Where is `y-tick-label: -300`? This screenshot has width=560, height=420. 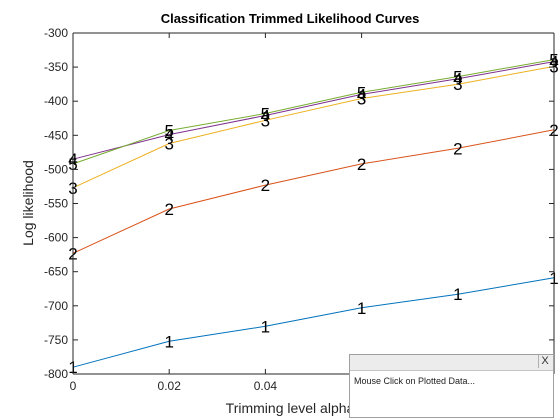 y-tick-label: -300 is located at coordinates (56, 33).